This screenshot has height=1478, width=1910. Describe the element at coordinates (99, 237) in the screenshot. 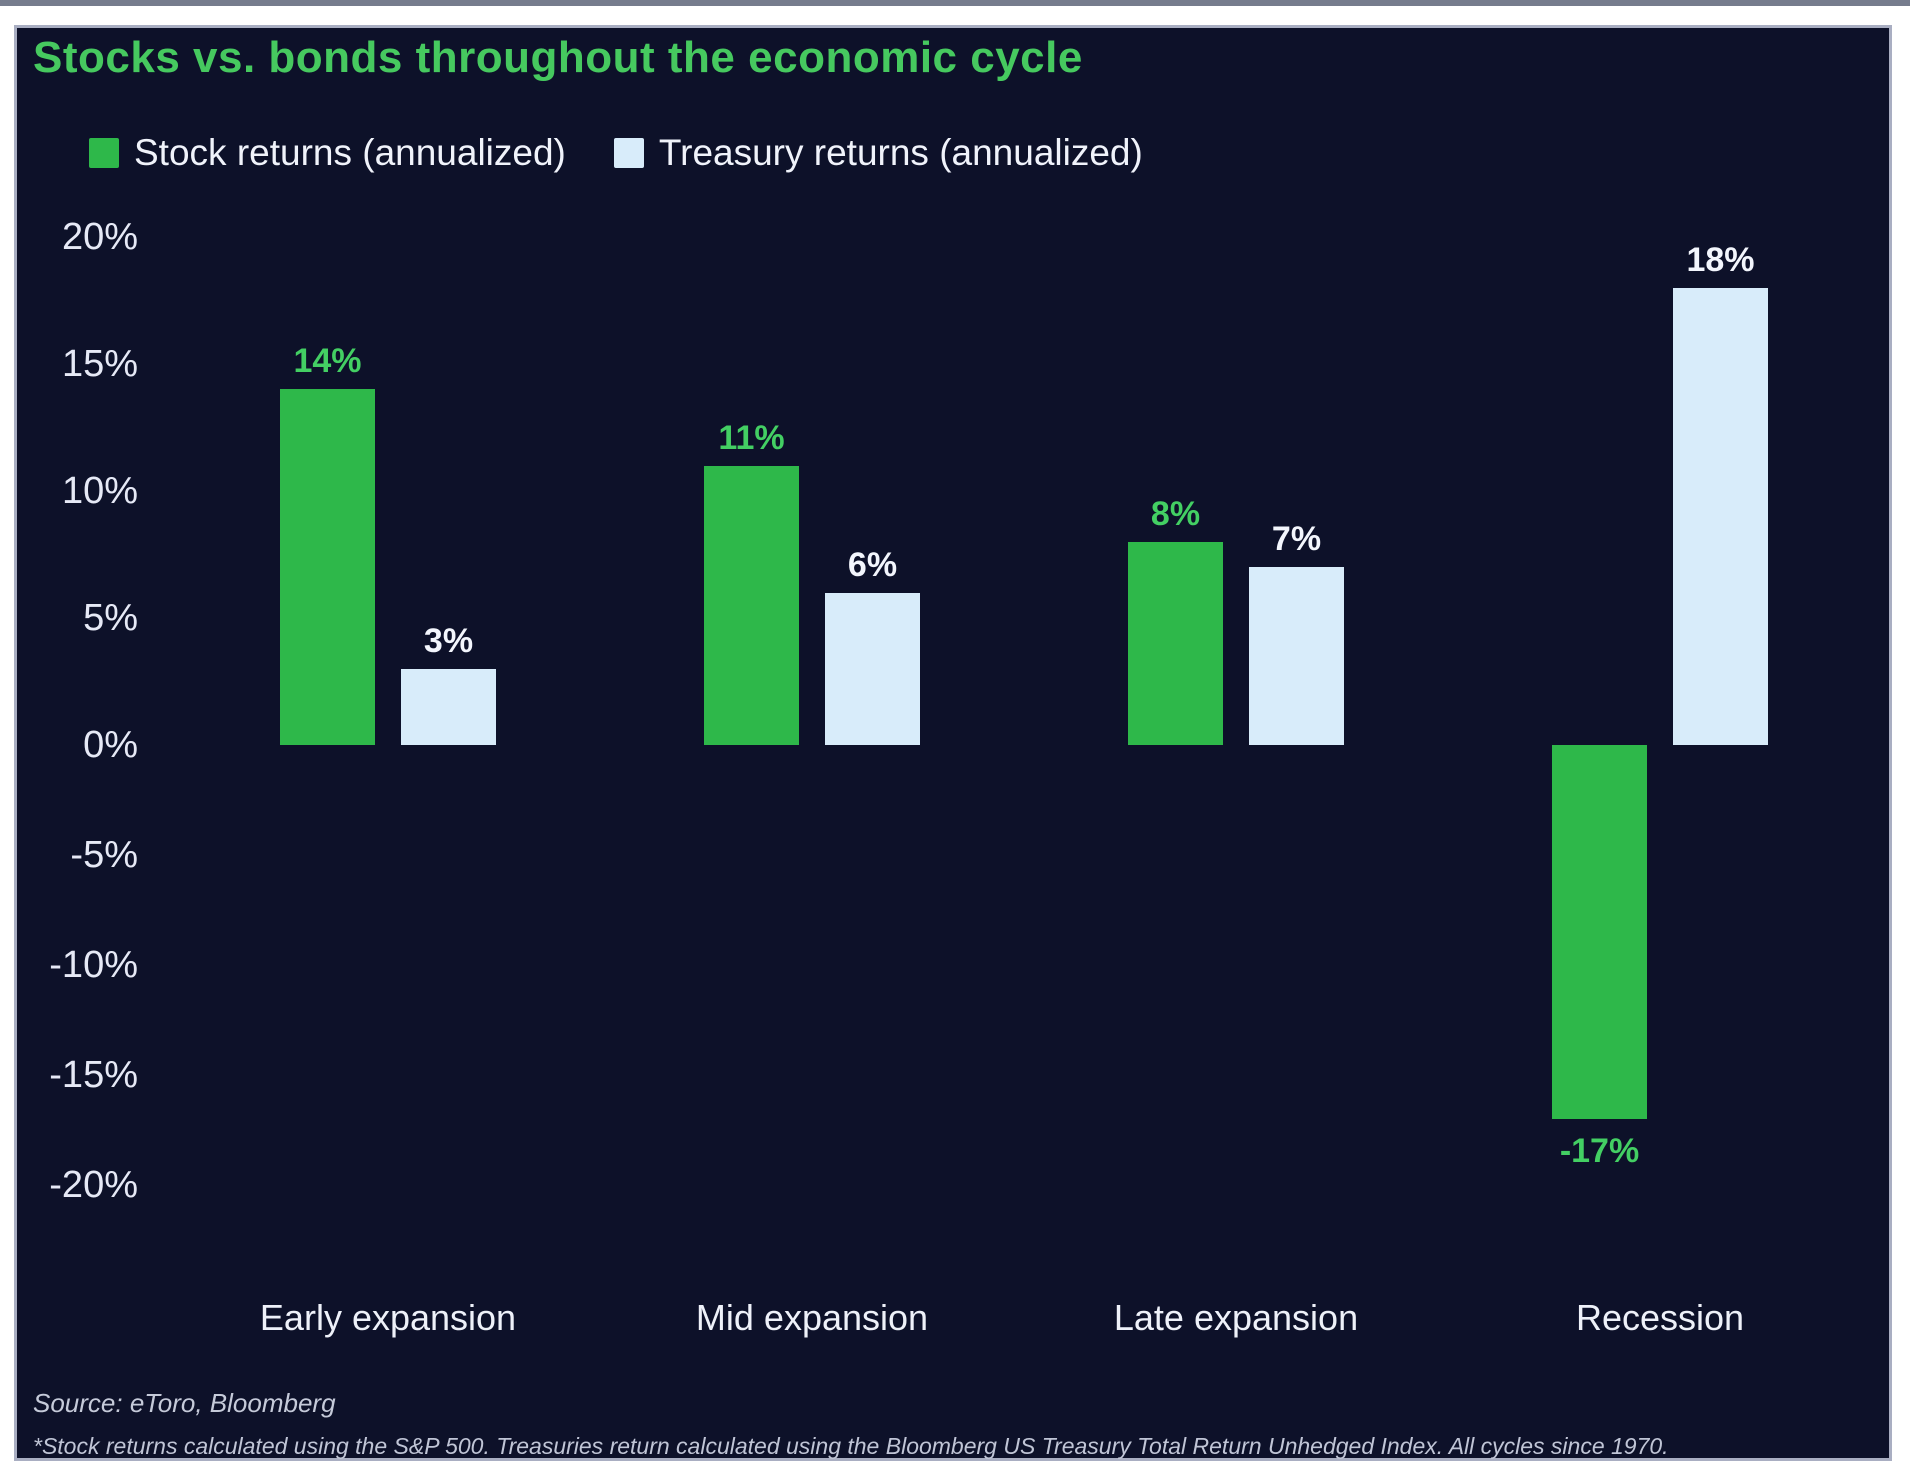

I see `y-axis-tick-label: 20%` at that location.